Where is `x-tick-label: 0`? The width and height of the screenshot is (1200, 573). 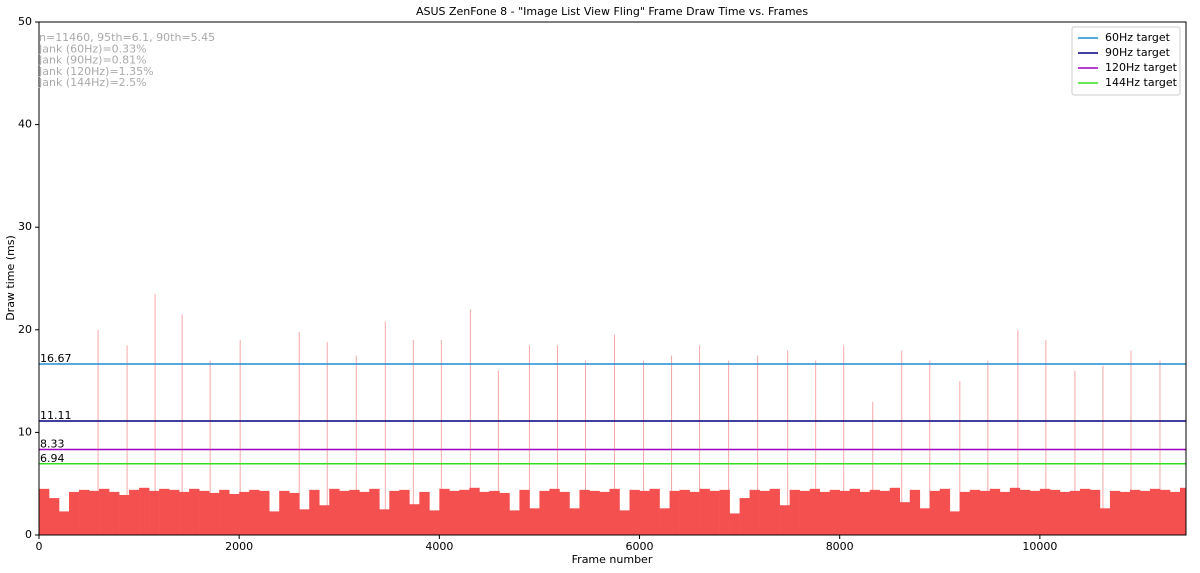
x-tick-label: 0 is located at coordinates (39, 546).